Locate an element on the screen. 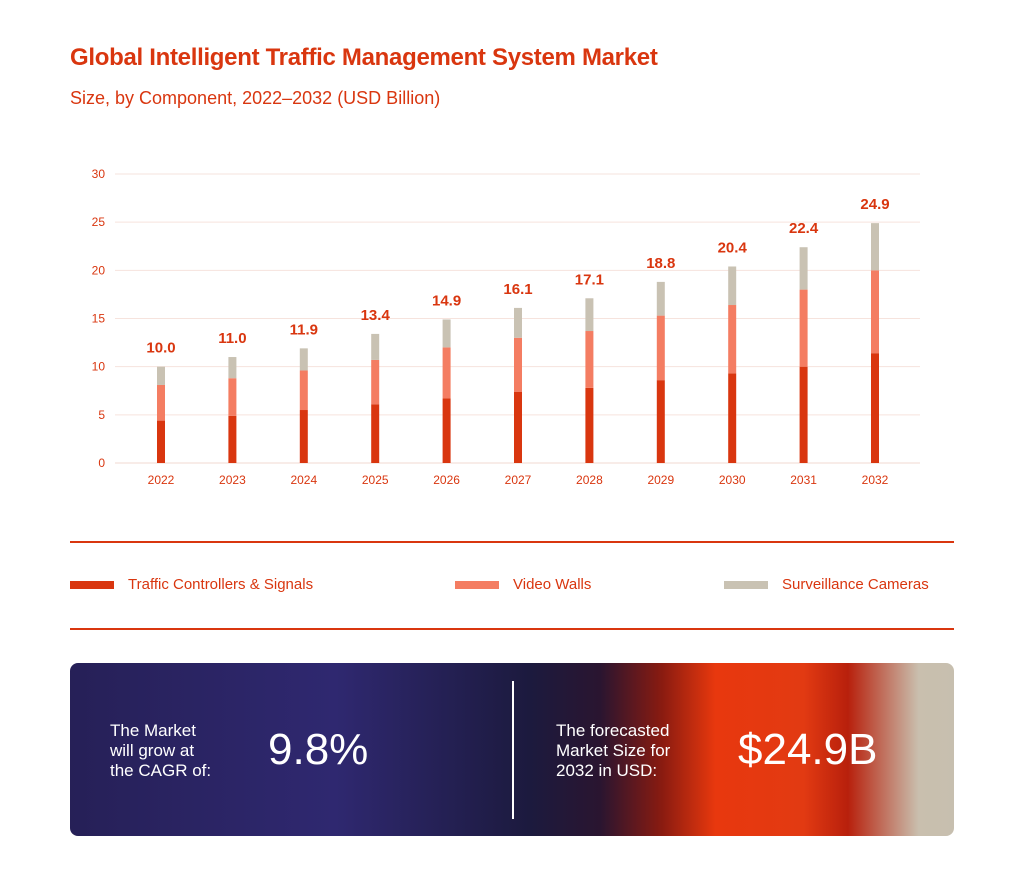  y-tick-label: 30 is located at coordinates (99, 174).